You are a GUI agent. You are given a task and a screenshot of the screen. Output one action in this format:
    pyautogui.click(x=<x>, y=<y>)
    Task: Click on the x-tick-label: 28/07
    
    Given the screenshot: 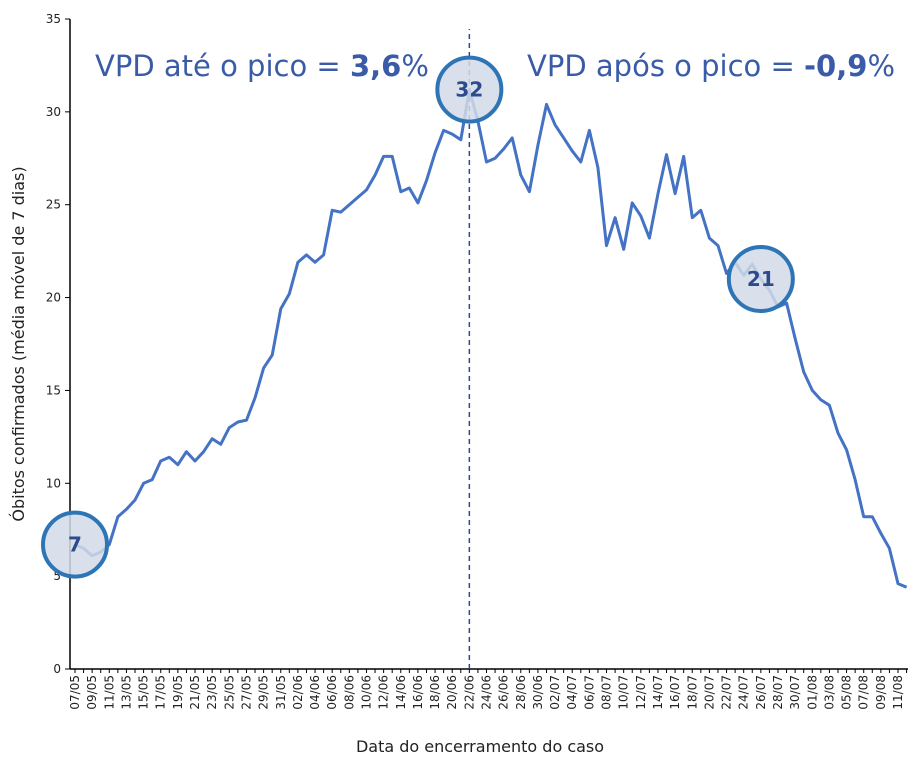 What is the action you would take?
    pyautogui.click(x=778, y=692)
    